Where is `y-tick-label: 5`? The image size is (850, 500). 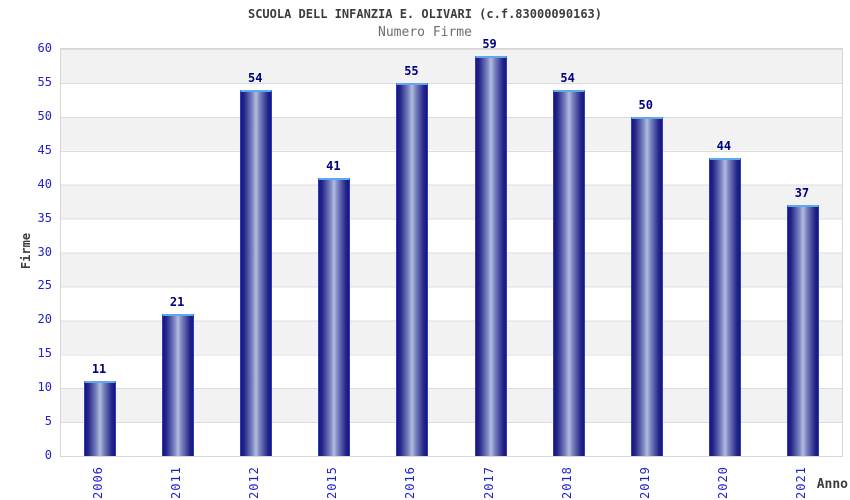 y-tick-label: 5 is located at coordinates (48, 421).